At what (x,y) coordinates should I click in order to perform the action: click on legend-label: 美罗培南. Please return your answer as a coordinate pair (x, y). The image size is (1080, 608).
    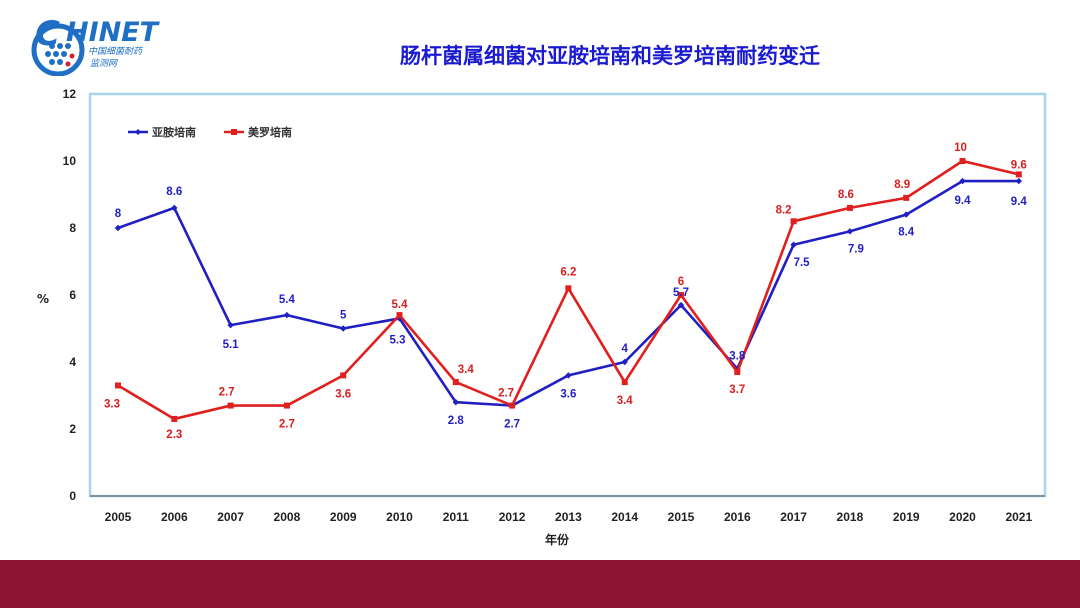
    Looking at the image, I should click on (270, 132).